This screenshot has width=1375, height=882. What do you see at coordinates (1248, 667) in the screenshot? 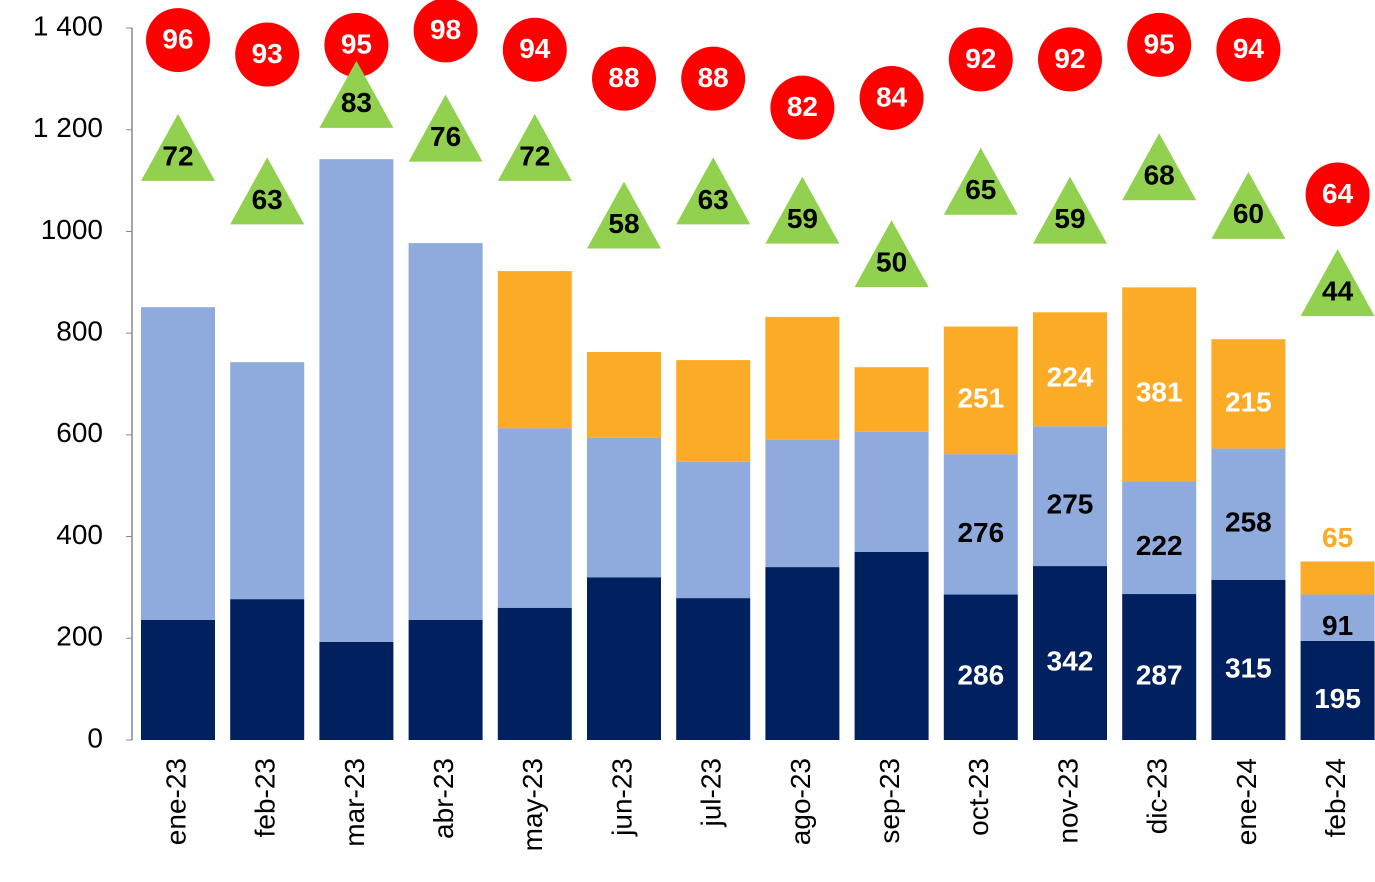
I see `data-label: 315` at bounding box center [1248, 667].